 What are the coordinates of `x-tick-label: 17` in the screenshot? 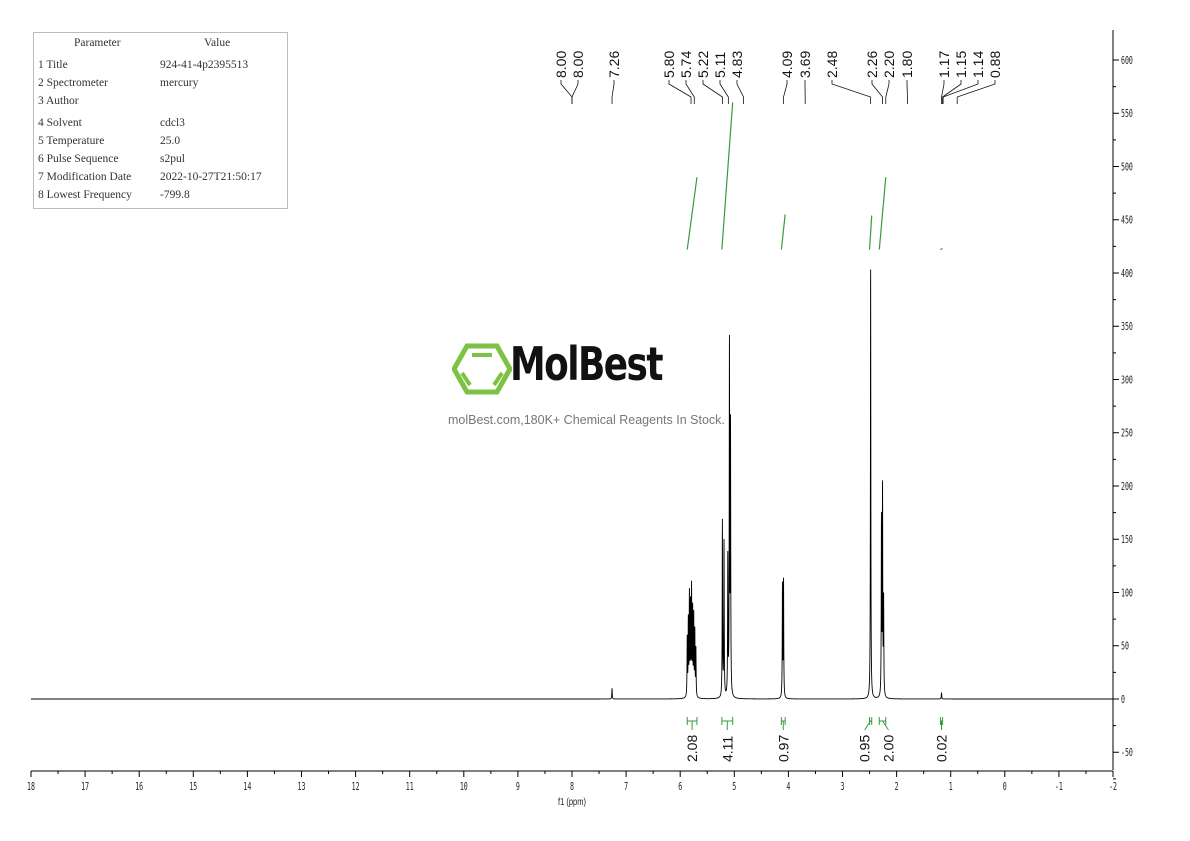 It's located at (85, 788).